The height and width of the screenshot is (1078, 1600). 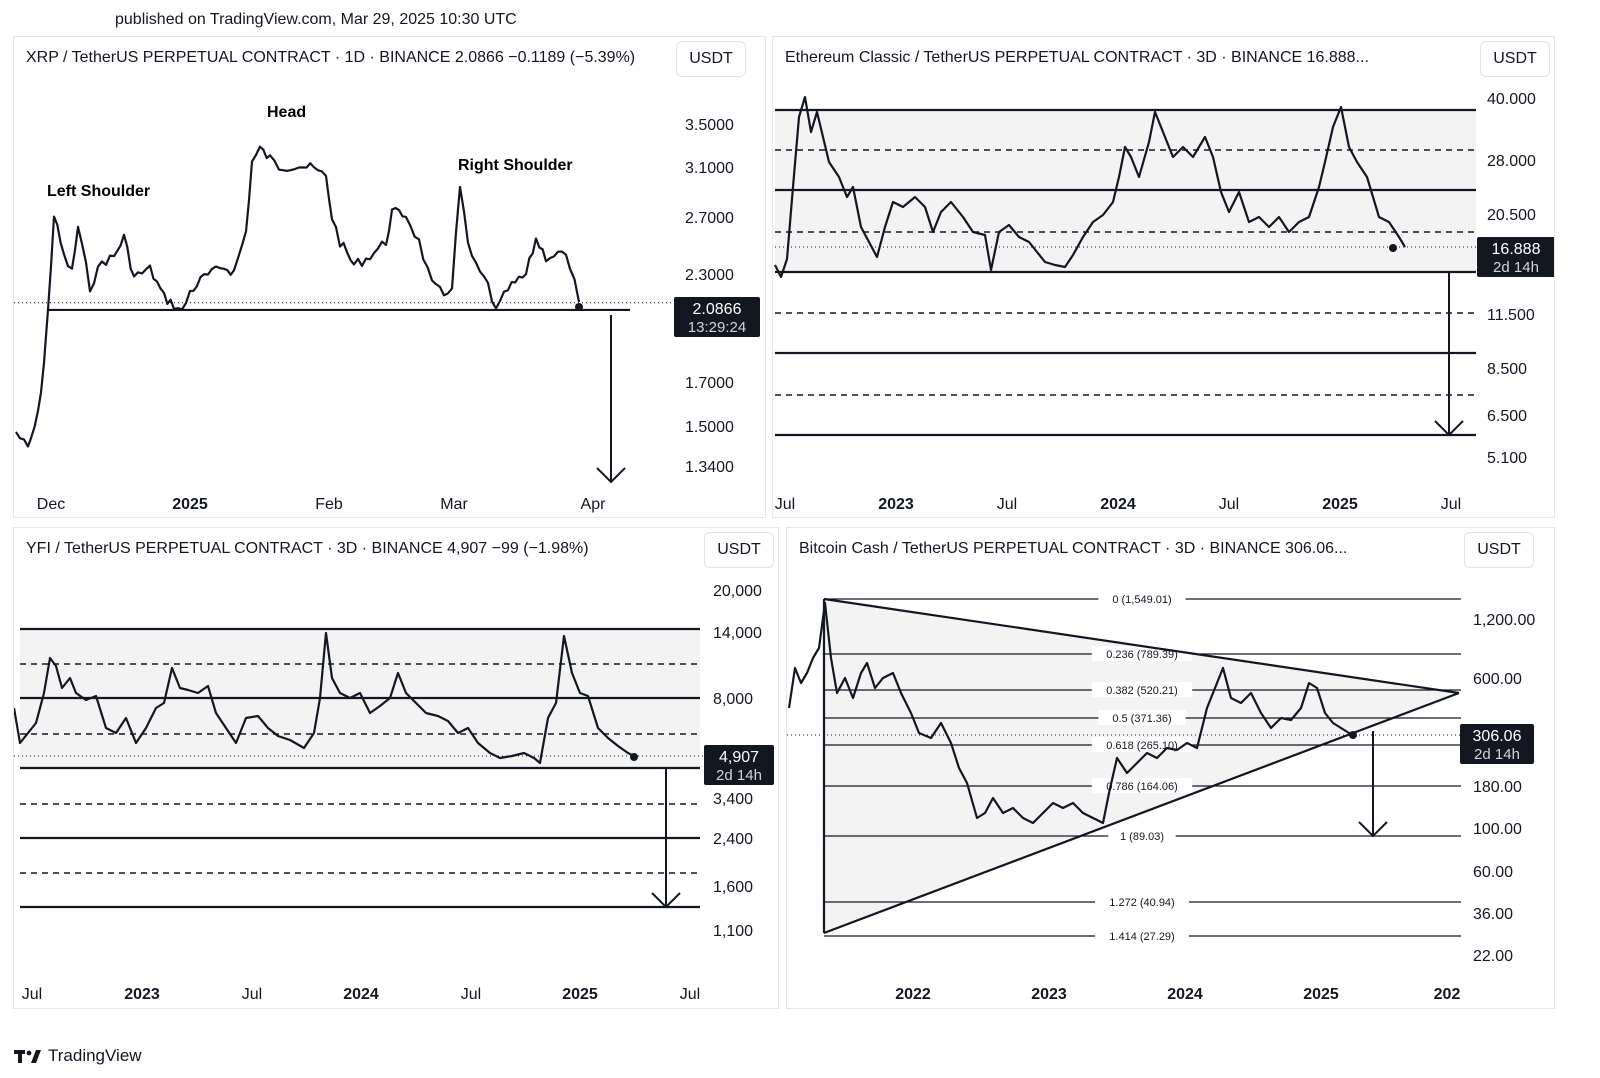 I want to click on triangle-pattern-fill, so click(x=1141, y=766).